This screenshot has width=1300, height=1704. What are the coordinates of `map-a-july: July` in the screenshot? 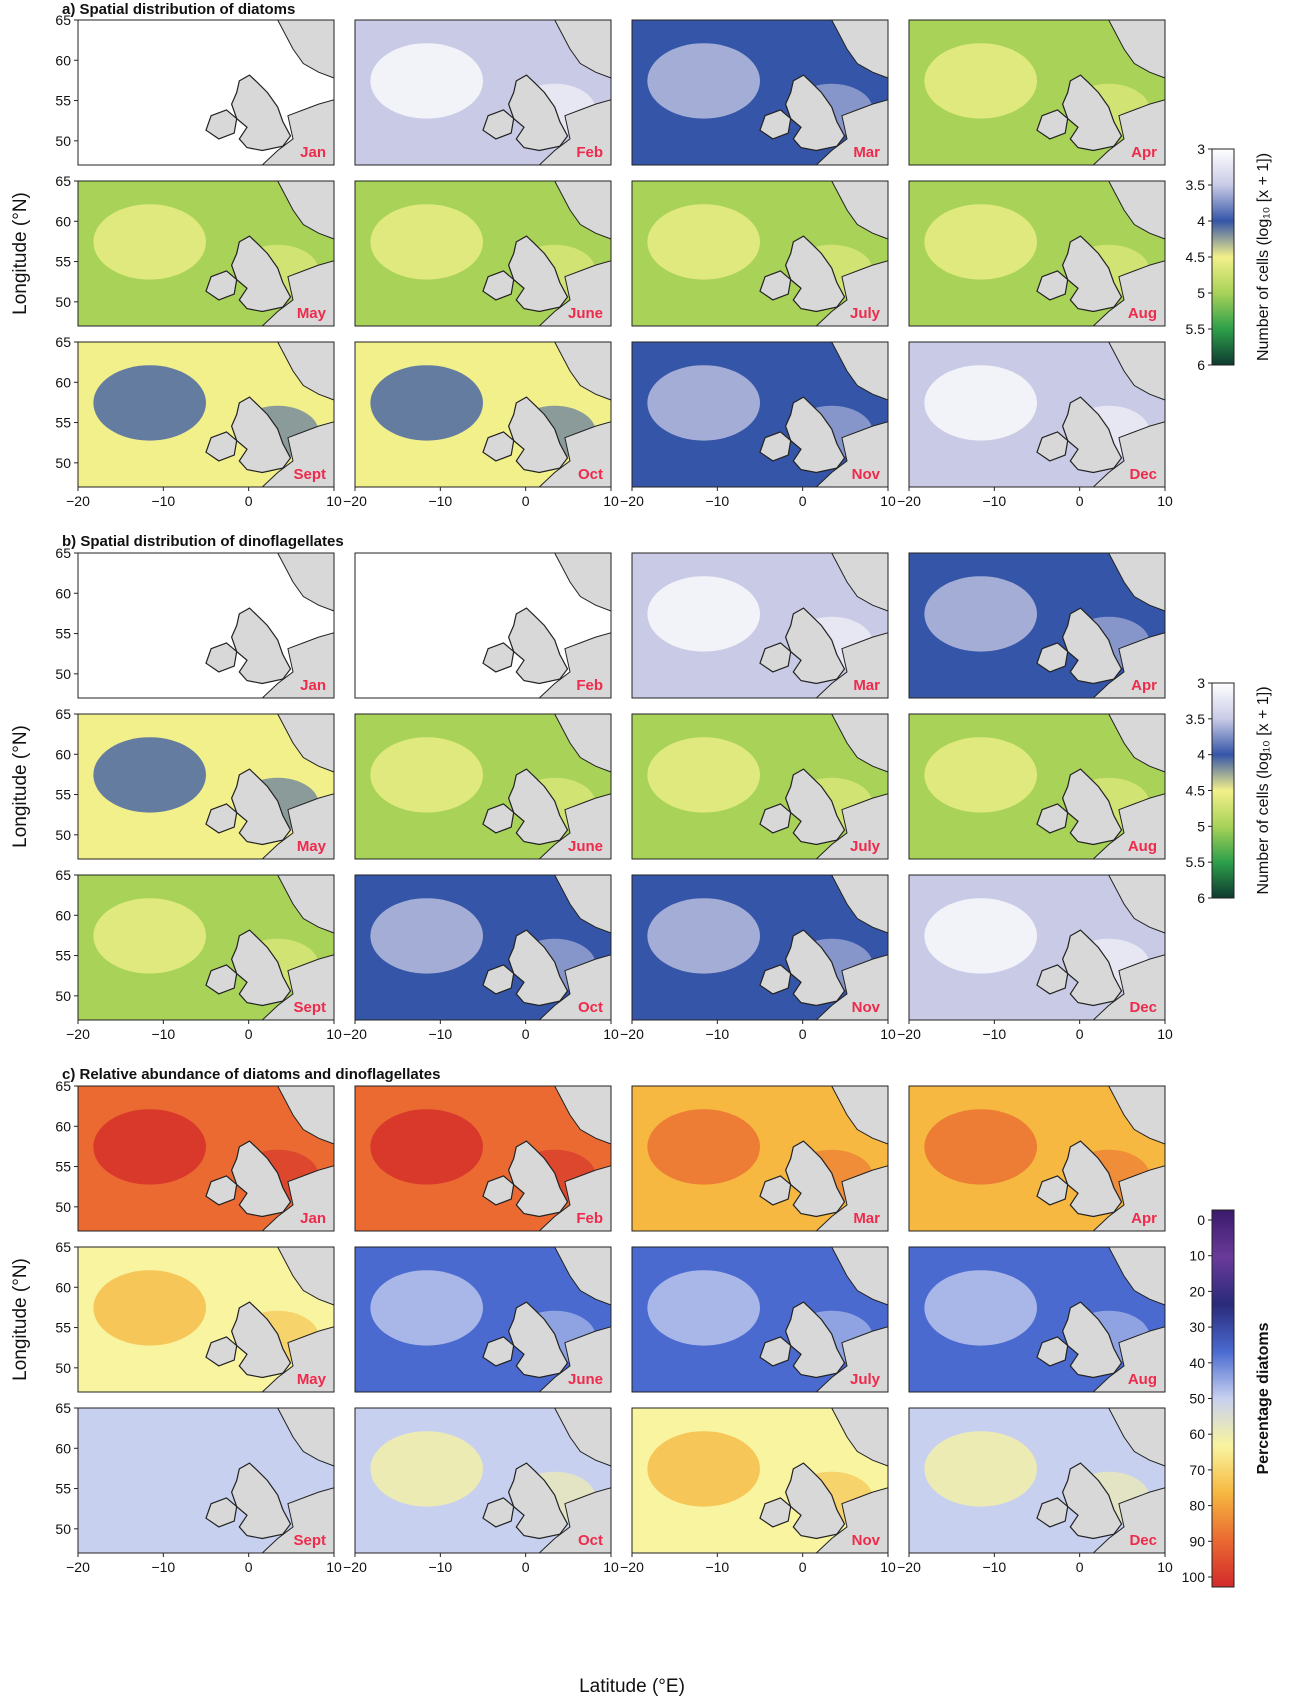 It's located at (760, 253).